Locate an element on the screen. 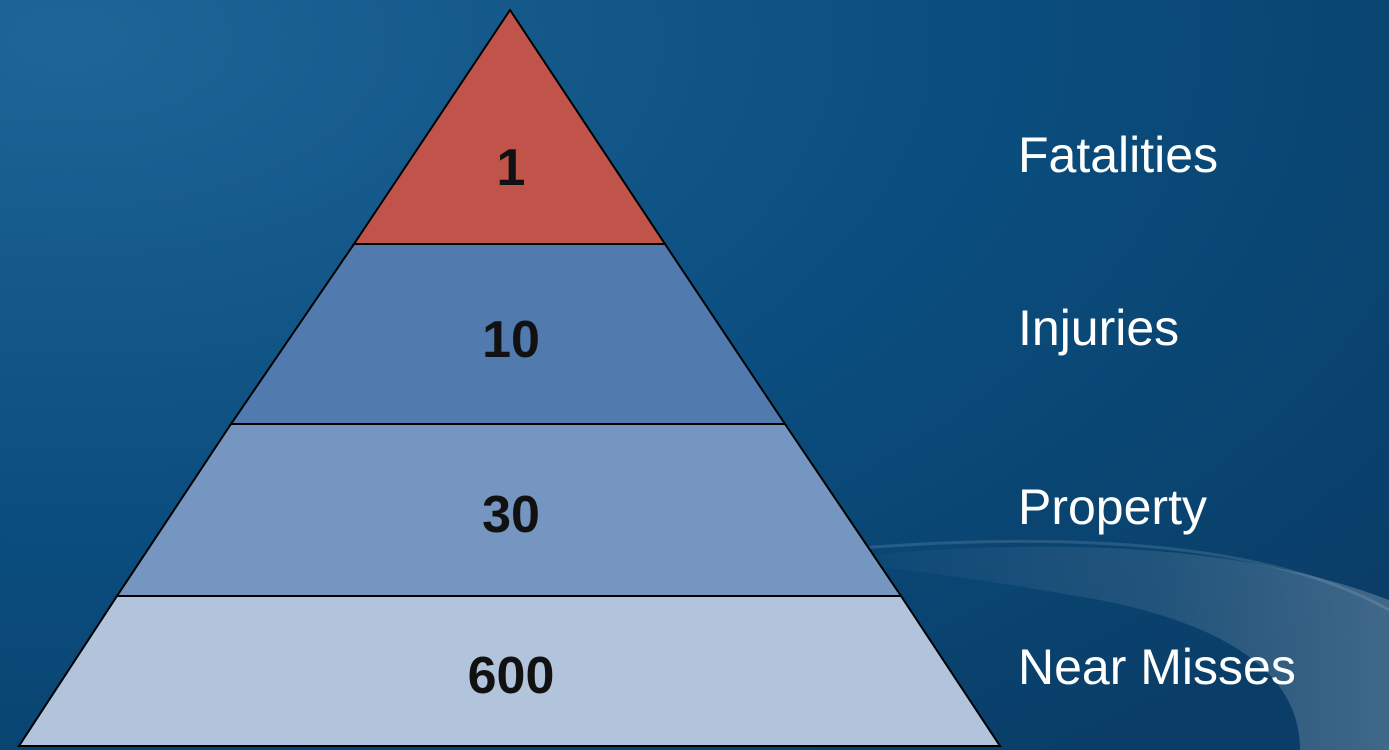 This screenshot has width=1389, height=750. tier-label-fatalities: Fatalities is located at coordinates (1118, 155).